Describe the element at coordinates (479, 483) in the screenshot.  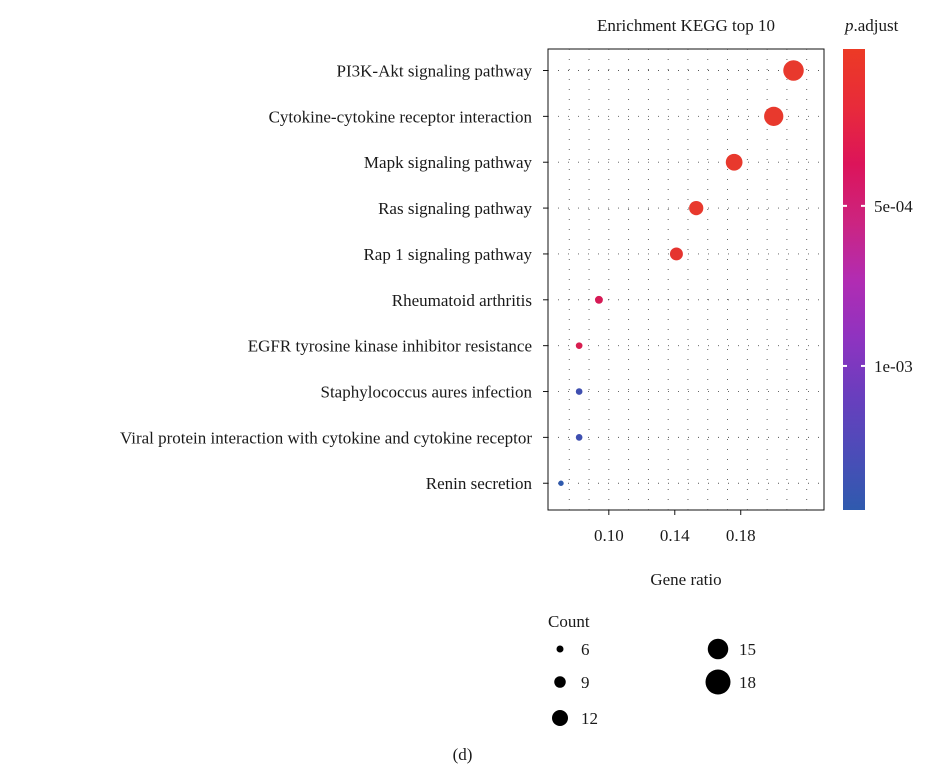
I see `y-tick-label: Renin secretion` at that location.